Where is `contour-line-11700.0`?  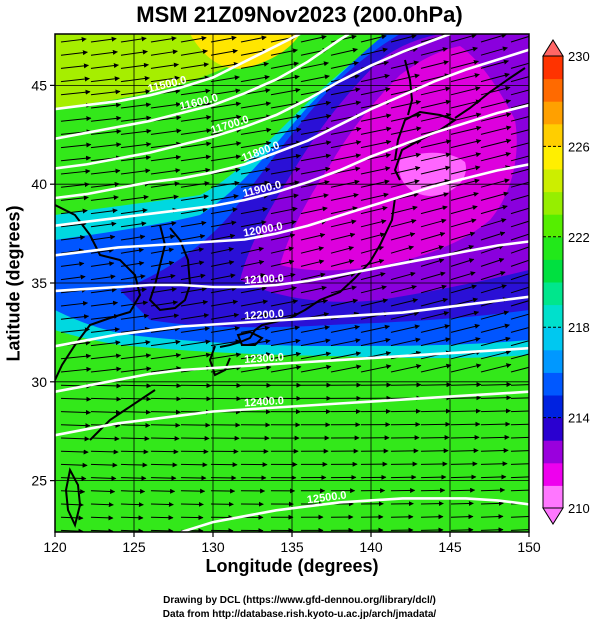
contour-line-11700.0 is located at coordinates (253, 102).